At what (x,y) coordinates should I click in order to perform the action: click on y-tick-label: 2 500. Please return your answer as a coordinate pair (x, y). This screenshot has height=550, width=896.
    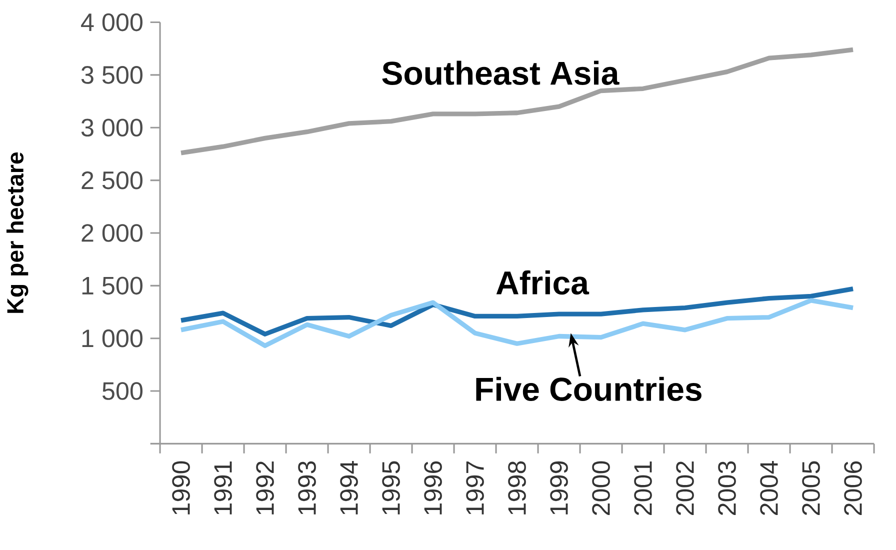
    Looking at the image, I should click on (112, 180).